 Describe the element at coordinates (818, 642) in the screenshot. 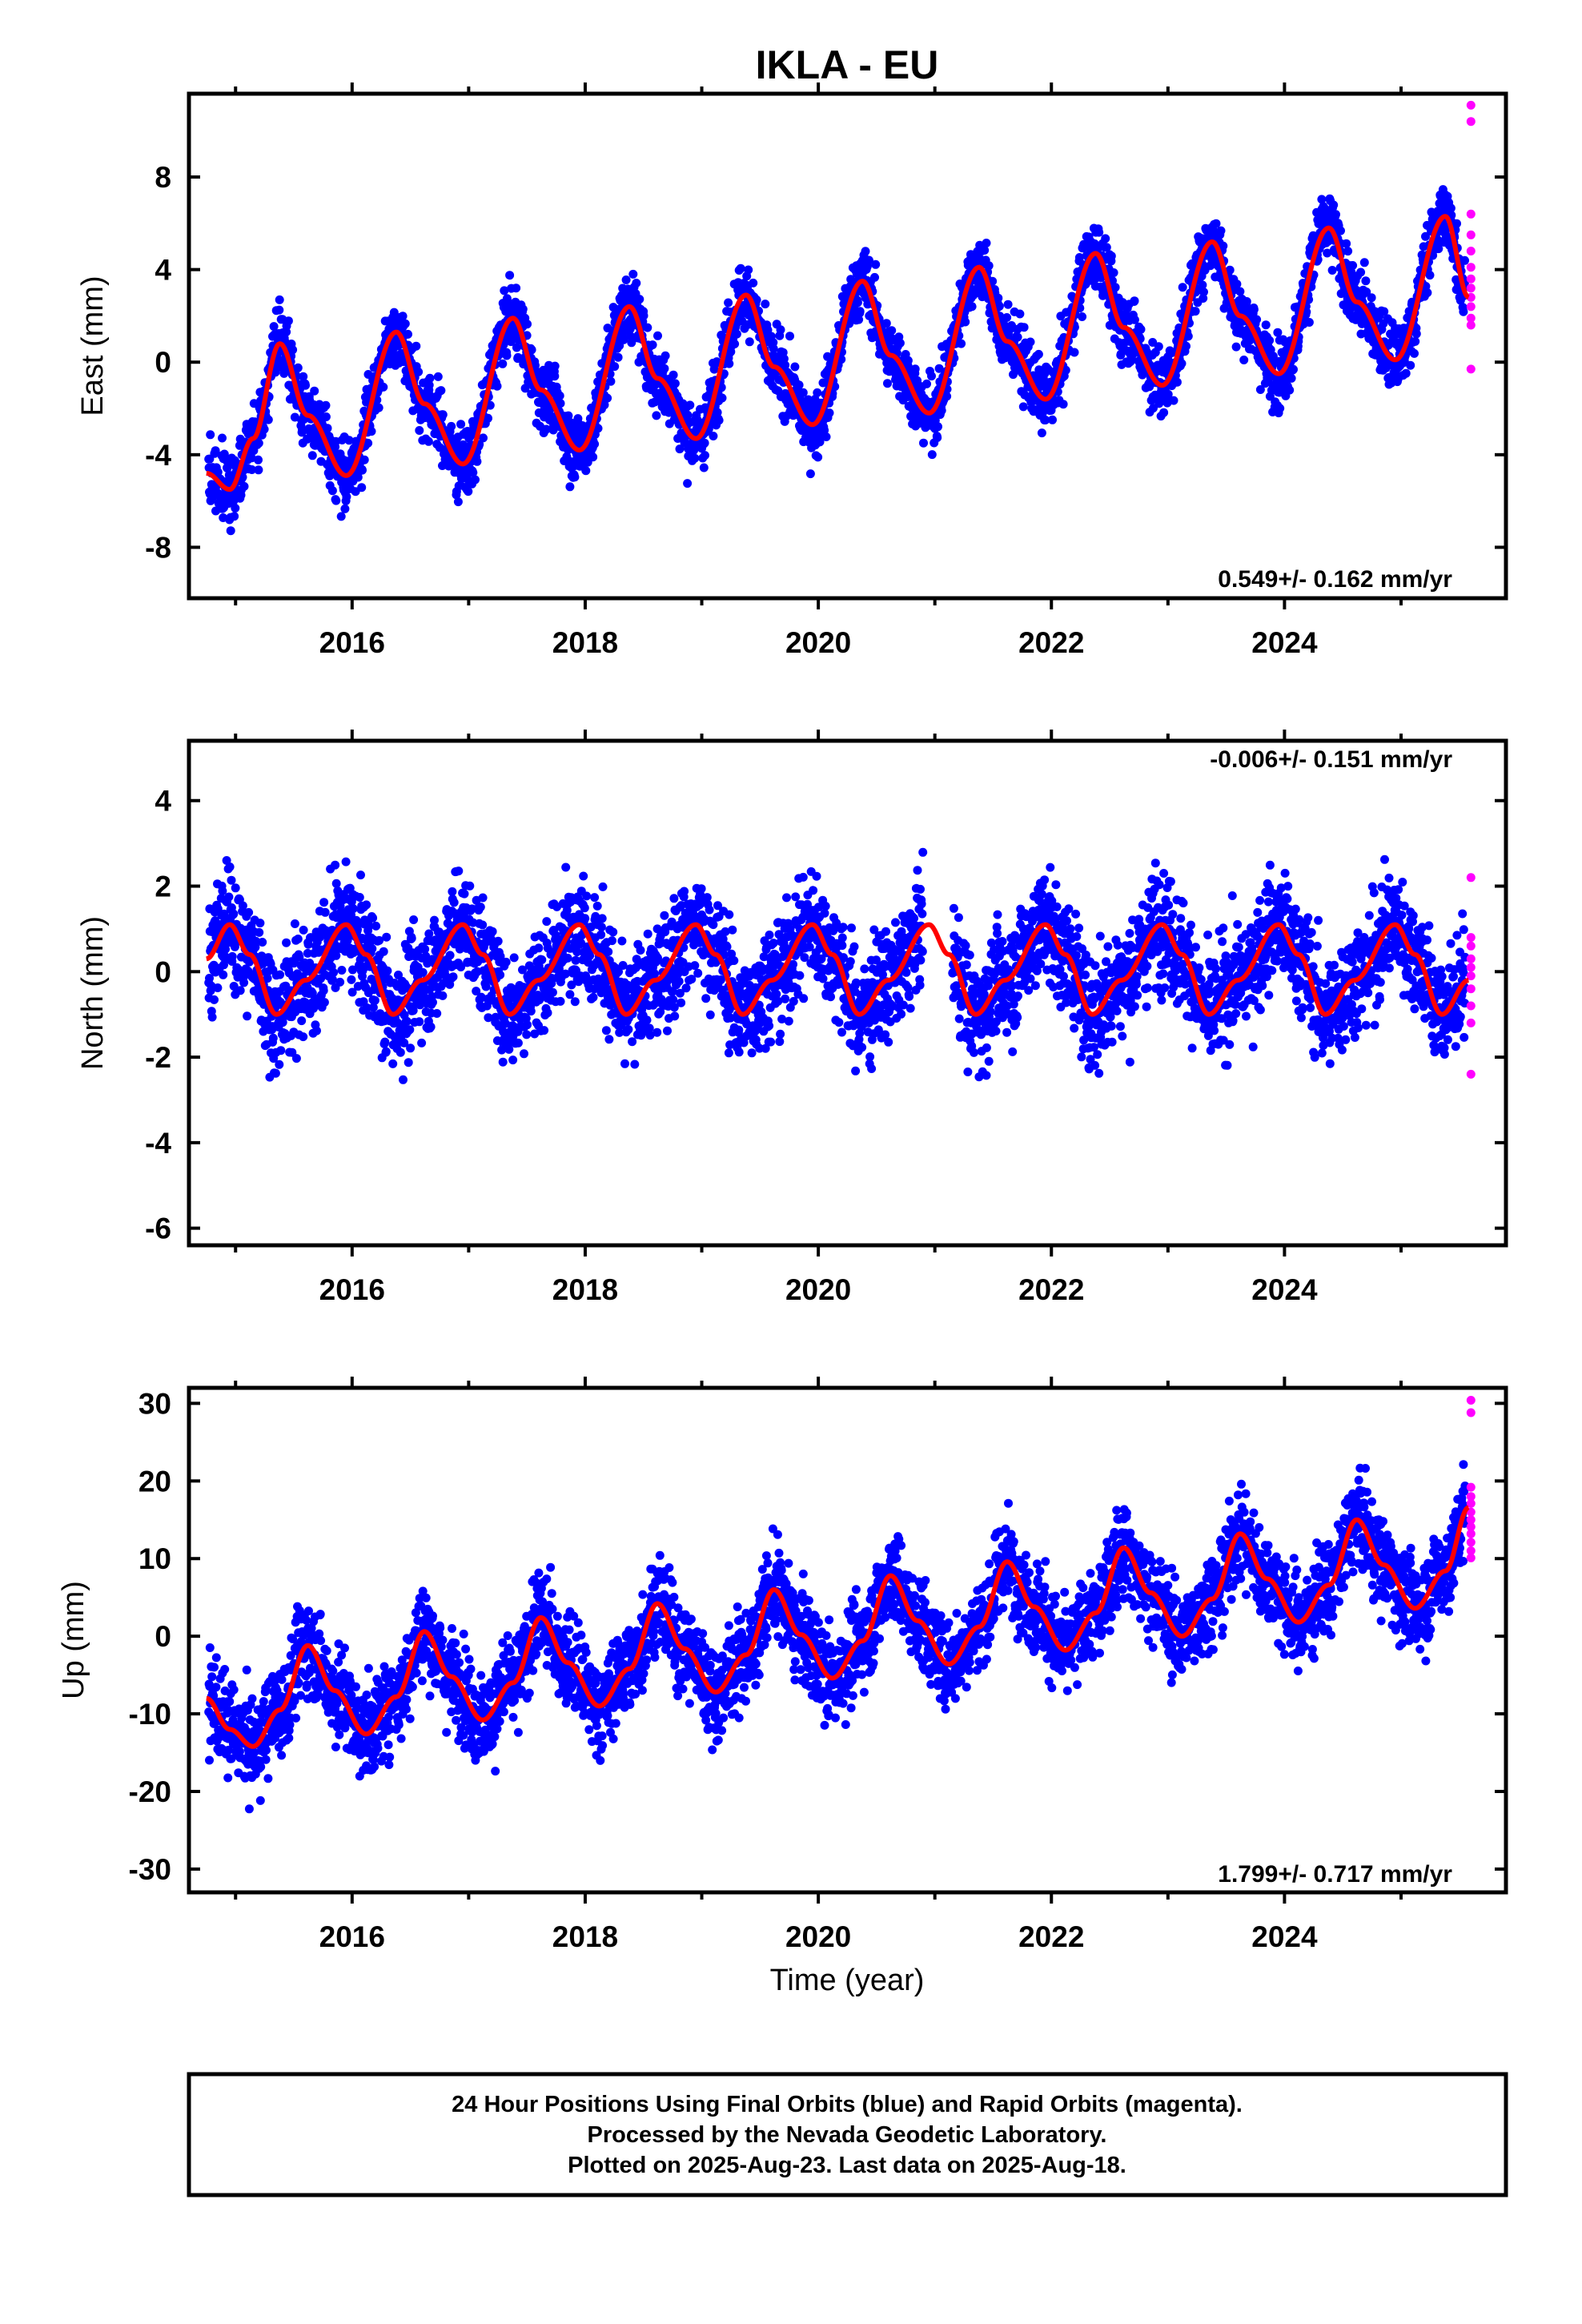

I see `east-x-tick-label: 2020` at that location.